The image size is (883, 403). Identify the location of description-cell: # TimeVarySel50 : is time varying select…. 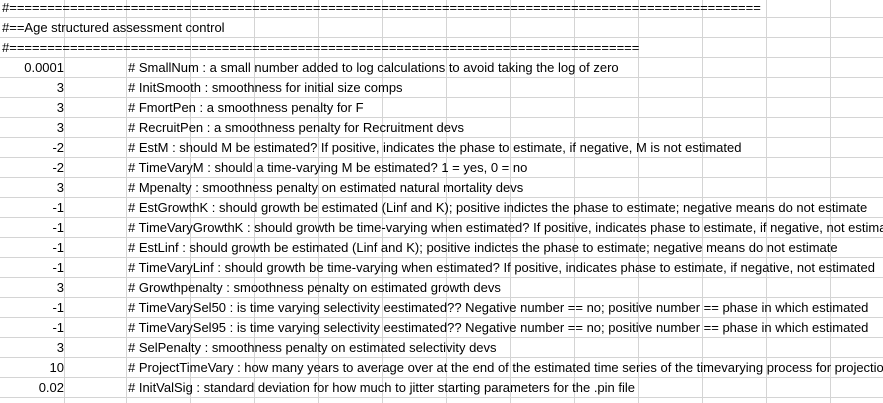
(498, 307).